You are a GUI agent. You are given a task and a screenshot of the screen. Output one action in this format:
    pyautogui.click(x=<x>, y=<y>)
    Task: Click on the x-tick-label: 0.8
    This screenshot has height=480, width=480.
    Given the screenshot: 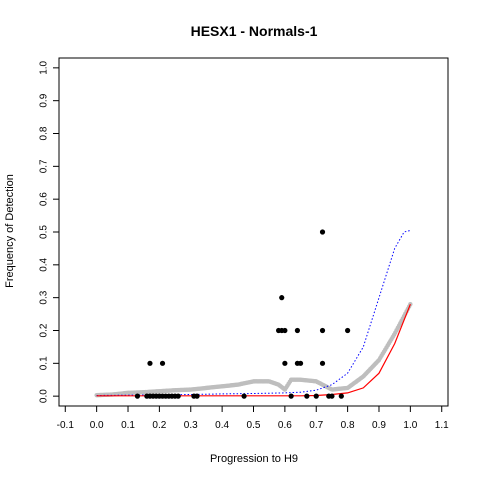 What is the action you would take?
    pyautogui.click(x=348, y=425)
    